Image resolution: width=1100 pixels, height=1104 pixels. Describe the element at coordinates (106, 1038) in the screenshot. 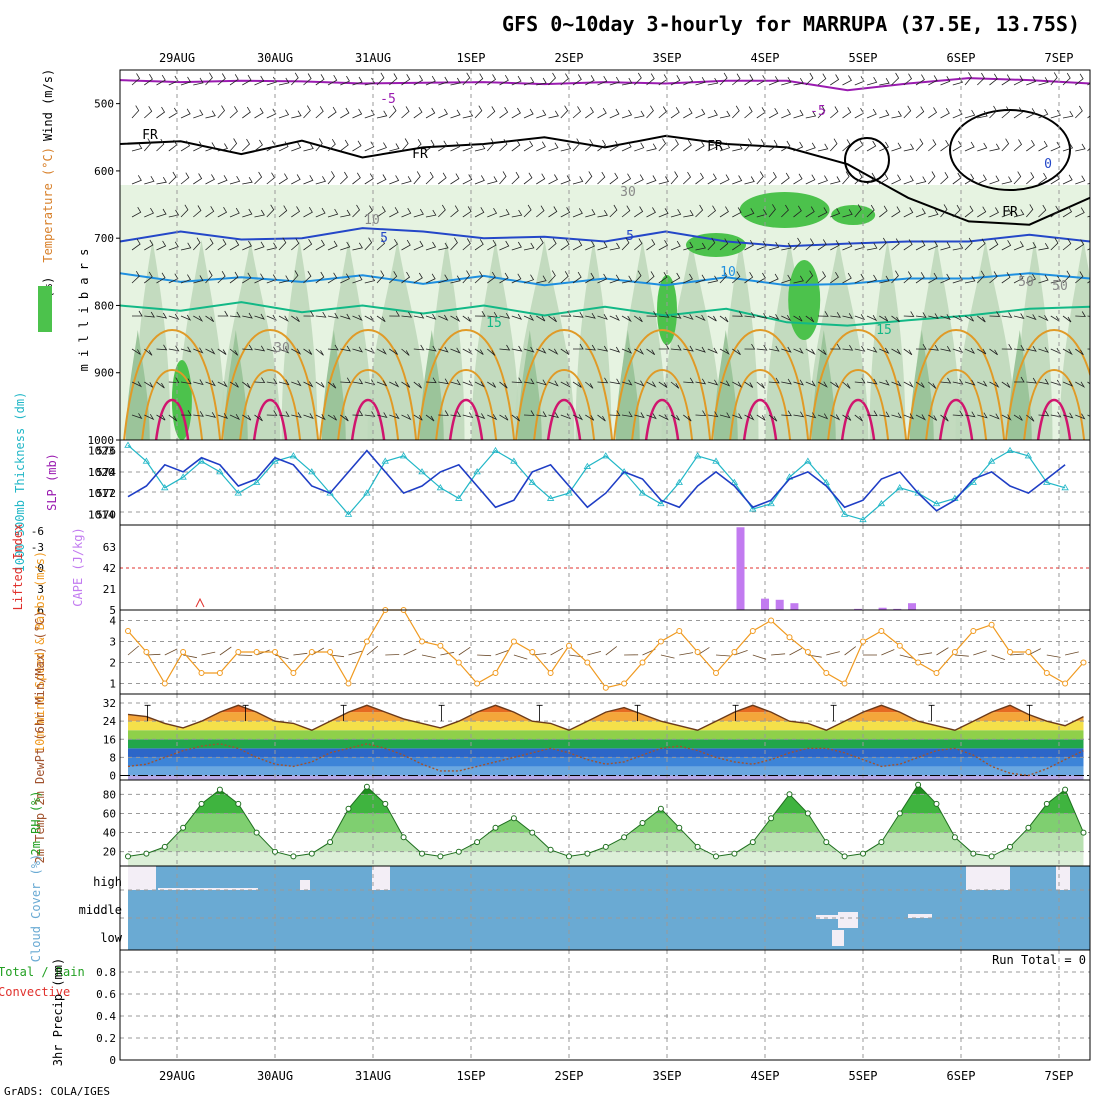

I see `tick-label: 0.2` at that location.